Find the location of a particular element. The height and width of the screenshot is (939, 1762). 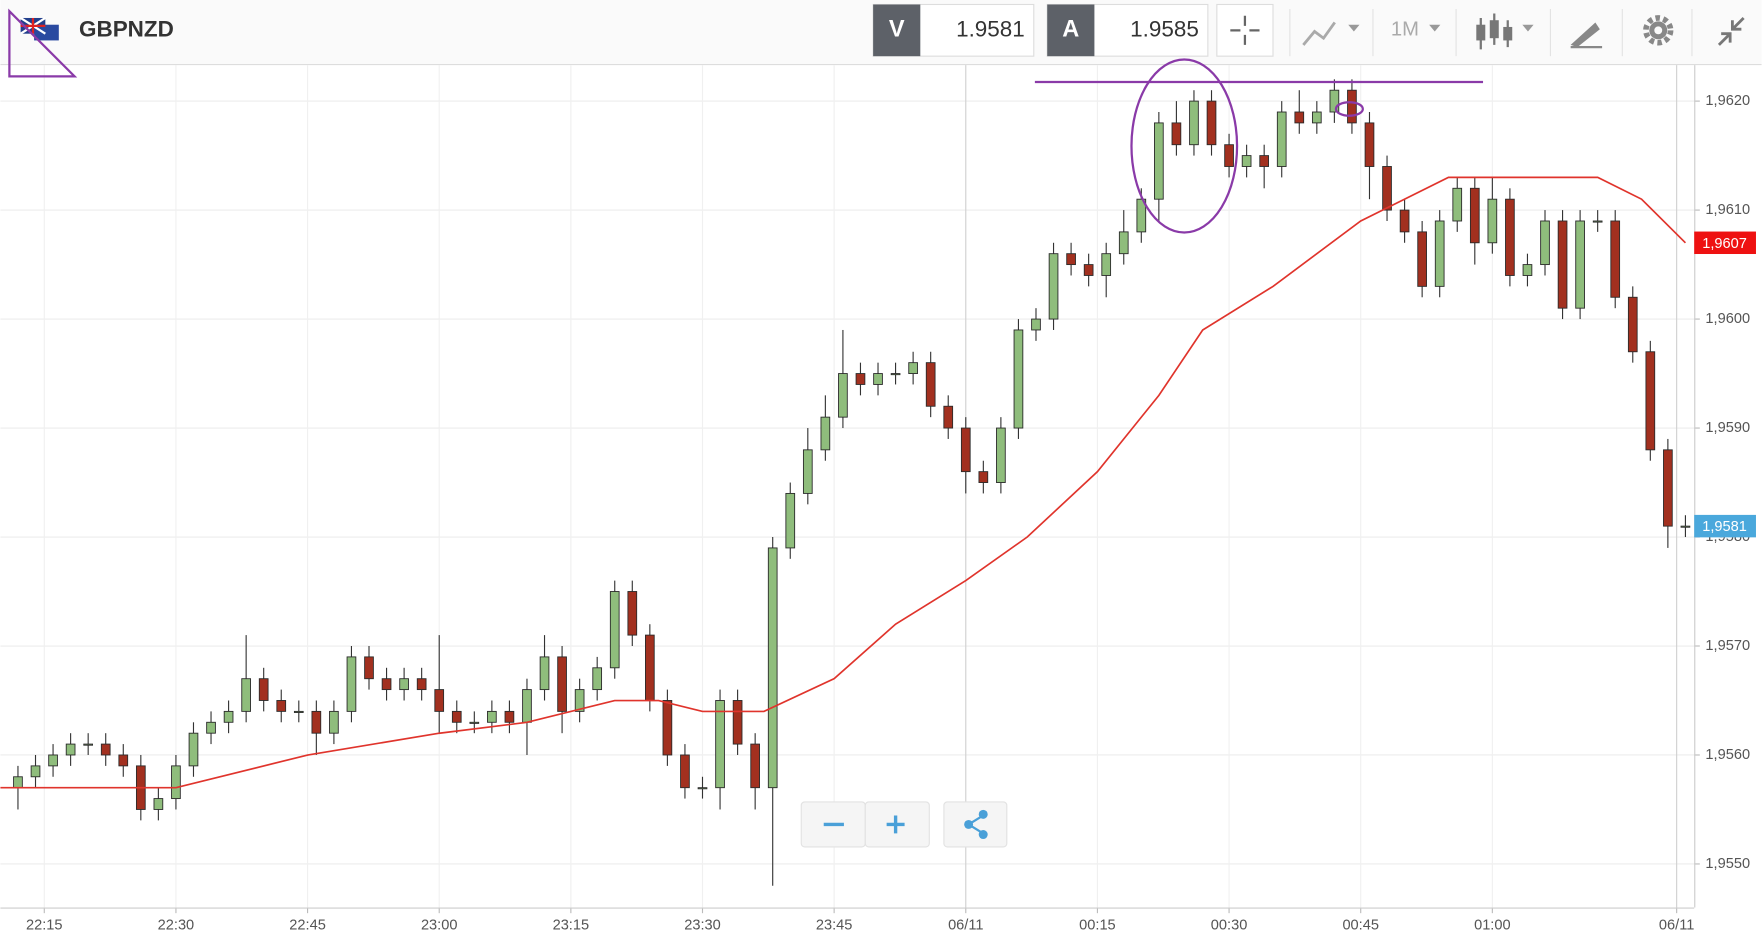

x-tick-label: 01:00 is located at coordinates (1492, 925).